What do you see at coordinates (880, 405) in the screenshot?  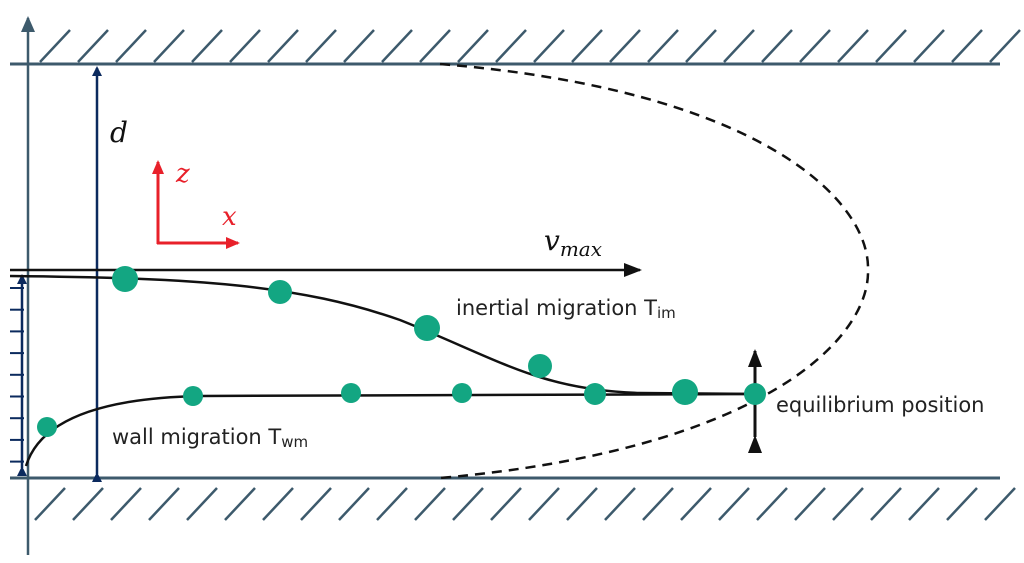 I see `equilibrium-label: equilibrium position` at bounding box center [880, 405].